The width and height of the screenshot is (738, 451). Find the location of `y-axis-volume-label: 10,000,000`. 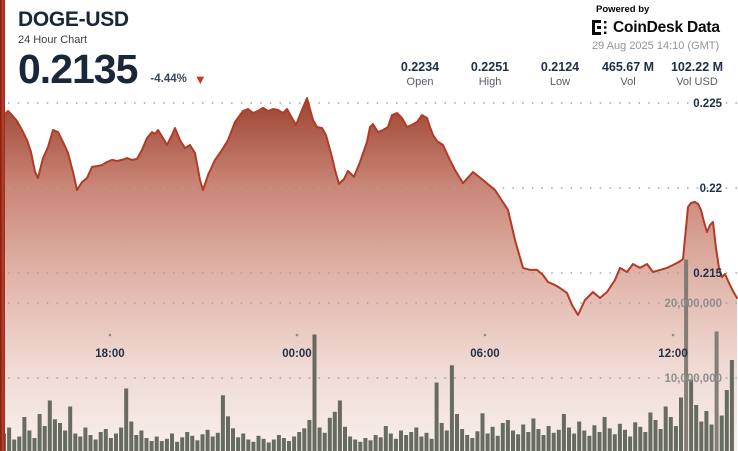

y-axis-volume-label: 10,000,000 is located at coordinates (693, 379).